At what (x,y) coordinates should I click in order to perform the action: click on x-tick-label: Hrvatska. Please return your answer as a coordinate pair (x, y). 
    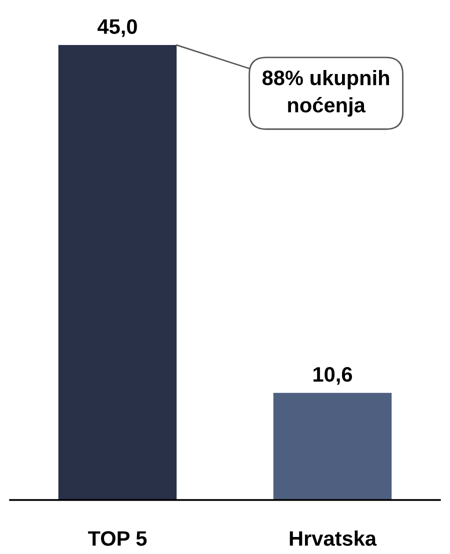
    Looking at the image, I should click on (333, 538).